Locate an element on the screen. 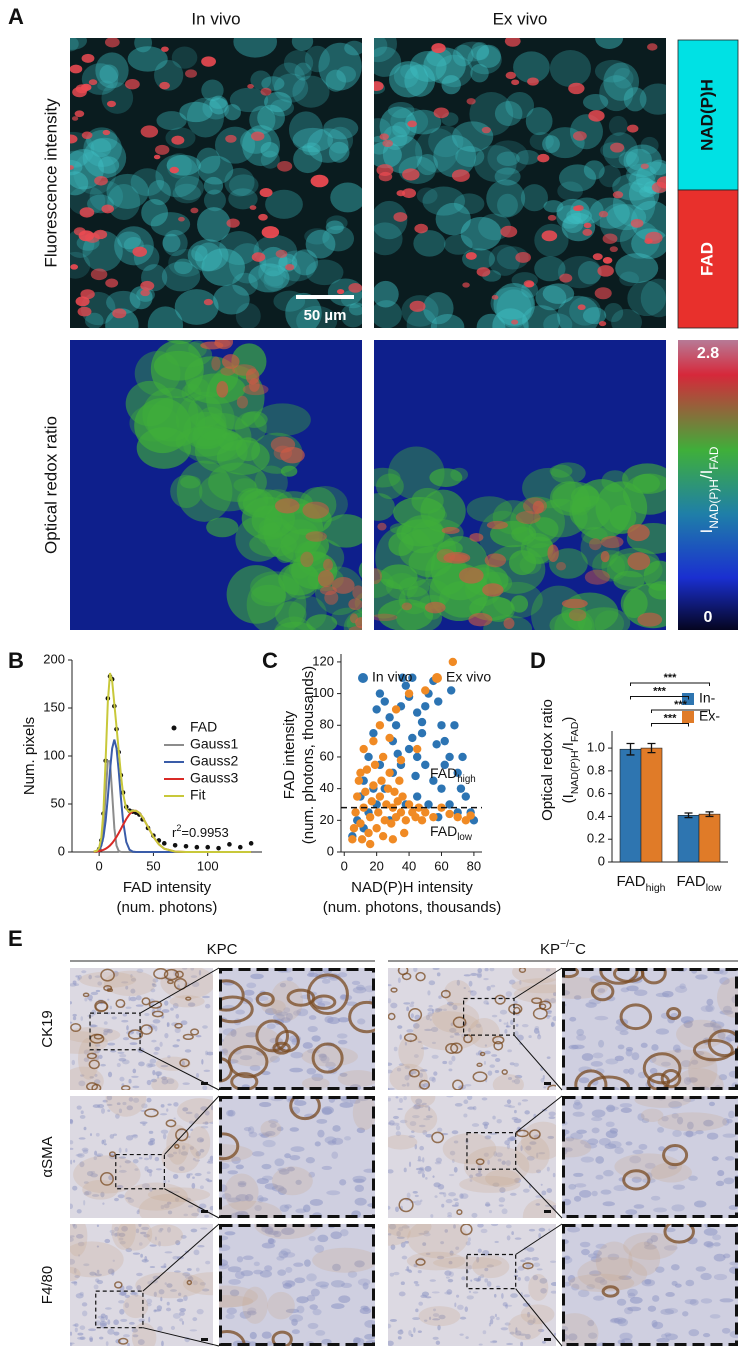 The height and width of the screenshot is (1349, 739). zoom-connector is located at coordinates (538, 983).